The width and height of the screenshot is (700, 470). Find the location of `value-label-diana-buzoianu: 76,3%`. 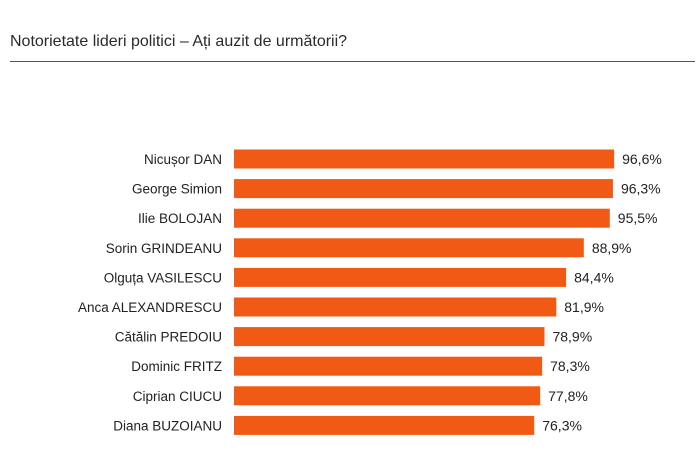

value-label-diana-buzoianu: 76,3% is located at coordinates (562, 425).